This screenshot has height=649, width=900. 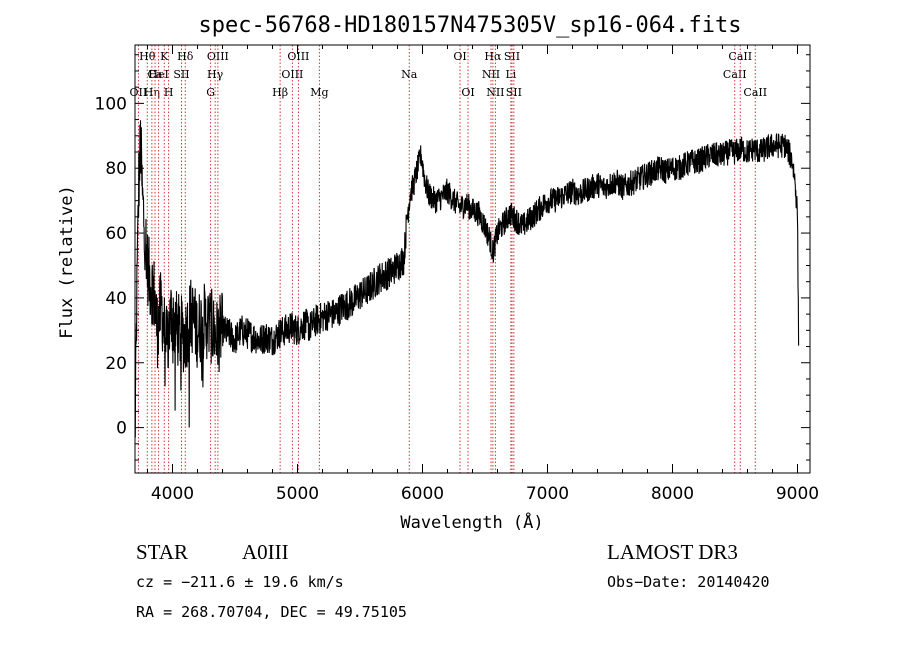 What do you see at coordinates (185, 56) in the screenshot?
I see `line-marker-label: Hδ` at bounding box center [185, 56].